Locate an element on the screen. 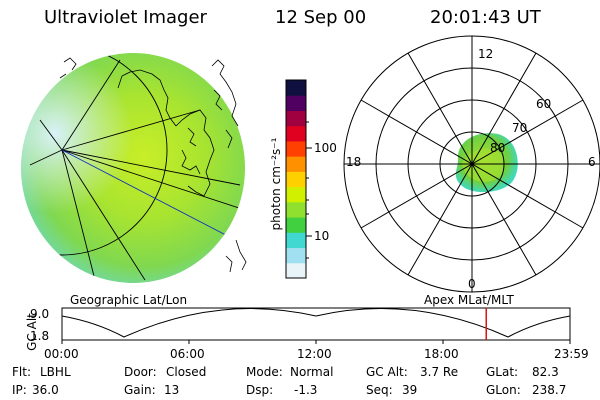  orbit-altitude-curve is located at coordinates (316, 323).